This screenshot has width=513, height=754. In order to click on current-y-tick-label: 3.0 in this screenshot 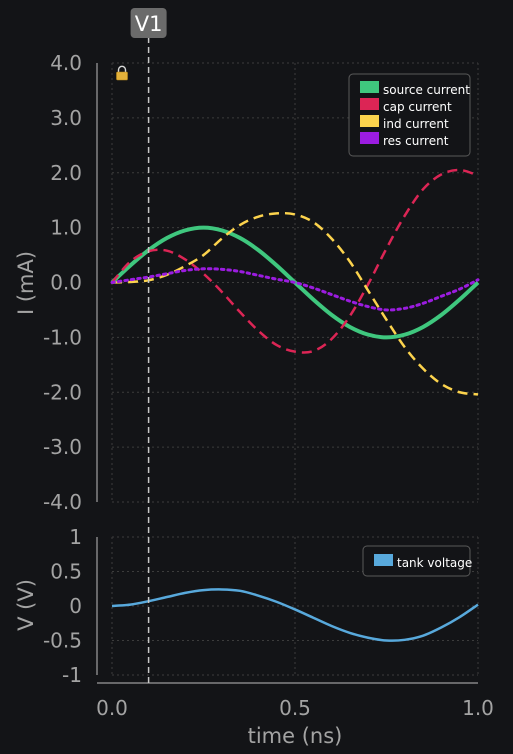, I will do `click(66, 118)`.